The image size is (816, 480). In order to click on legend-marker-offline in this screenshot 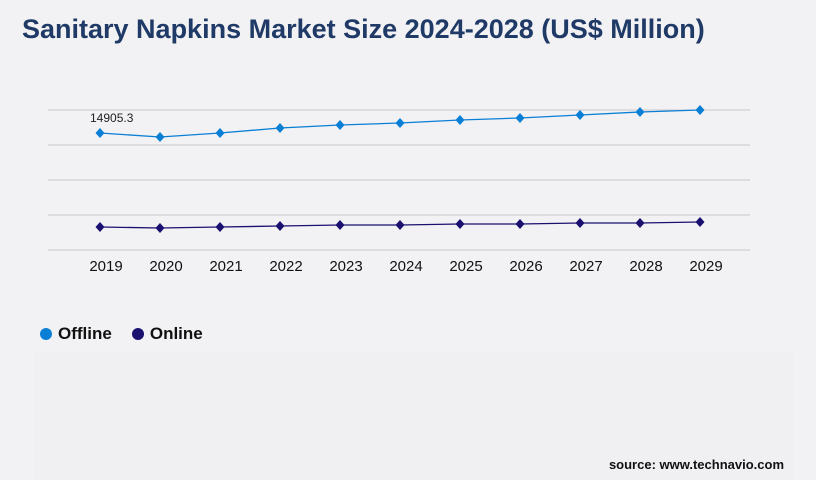, I will do `click(46, 334)`.